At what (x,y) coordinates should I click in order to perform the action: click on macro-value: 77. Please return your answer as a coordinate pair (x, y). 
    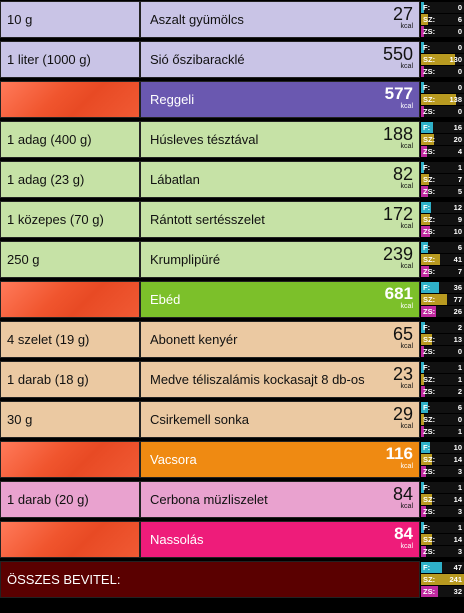
    Looking at the image, I should click on (457, 299).